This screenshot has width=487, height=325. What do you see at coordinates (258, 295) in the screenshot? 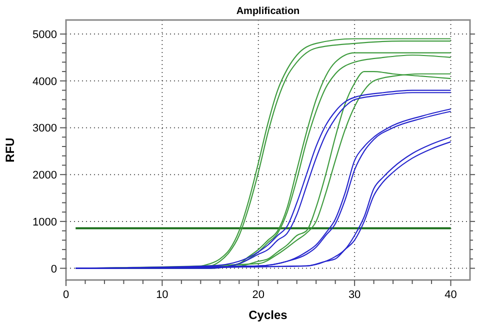
I see `x-tick-label: 20` at bounding box center [258, 295].